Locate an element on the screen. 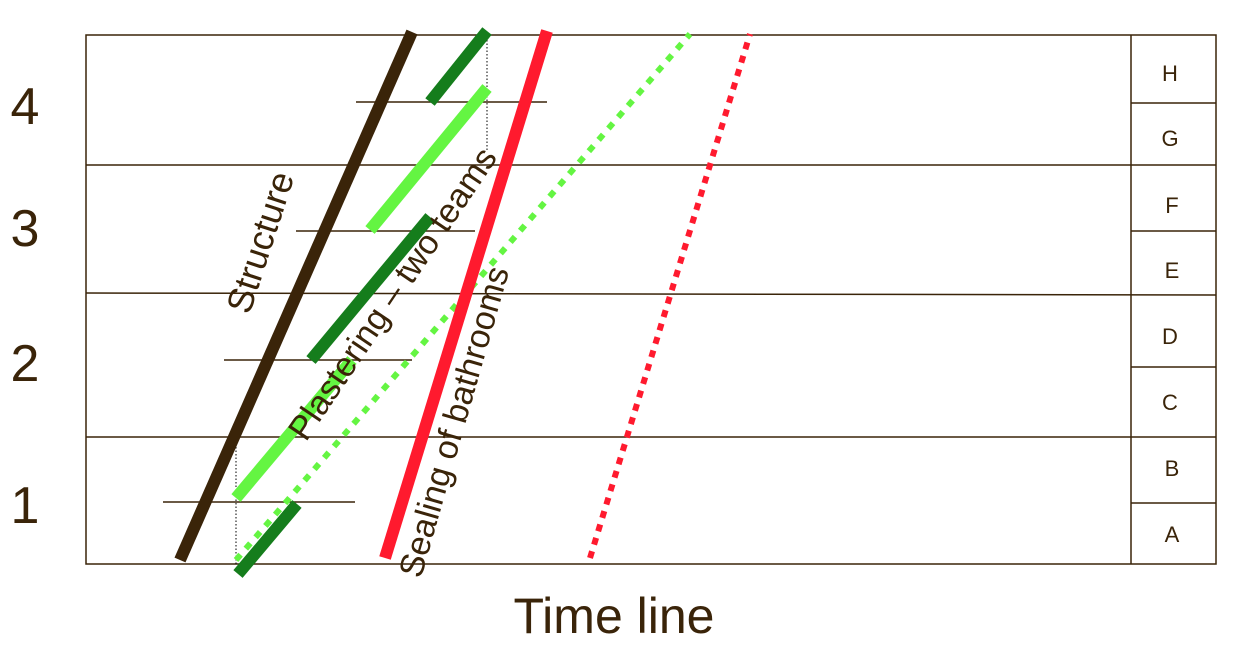  plastering-team2-segment-zone-h is located at coordinates (458, 66).